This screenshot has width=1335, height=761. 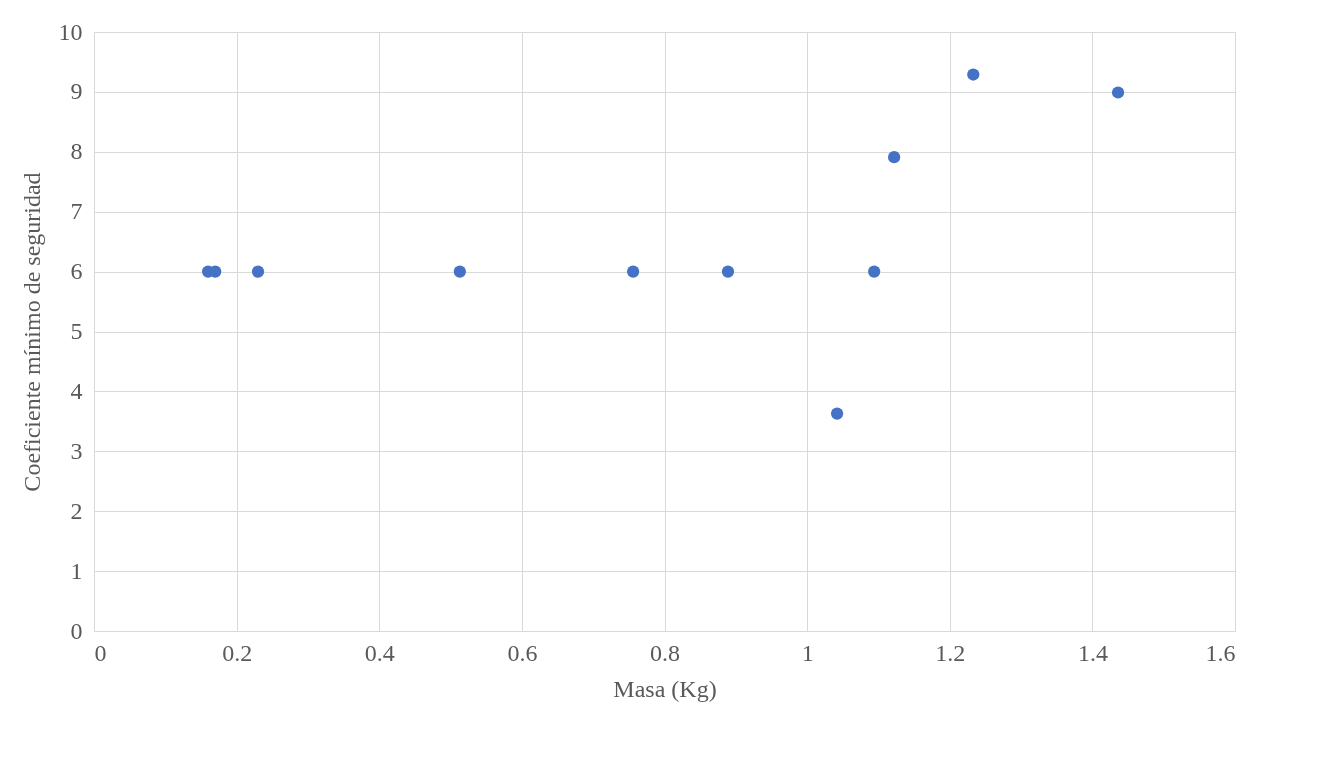 I want to click on x-tick-label: 1, so click(x=807, y=652).